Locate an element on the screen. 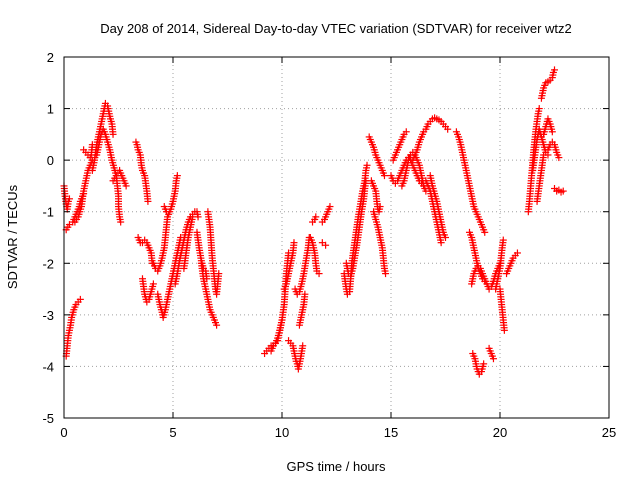 The width and height of the screenshot is (640, 480). x-tick-label: 20 is located at coordinates (500, 432).